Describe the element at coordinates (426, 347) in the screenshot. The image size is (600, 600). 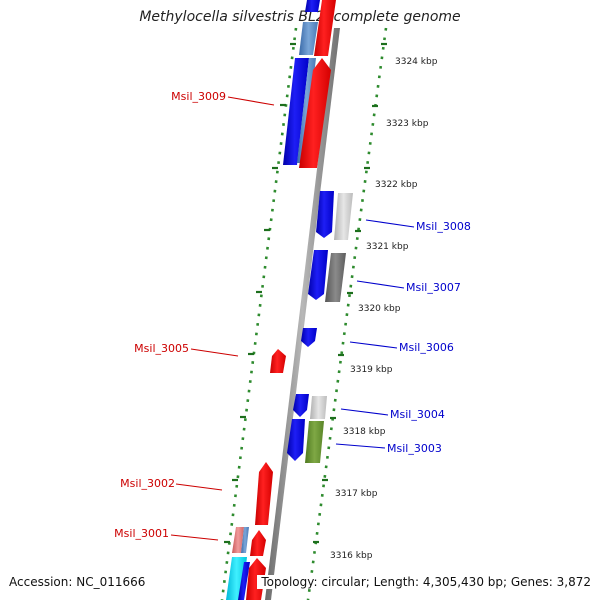
I see `gene-label-msil-3006: Msil_3006` at that location.